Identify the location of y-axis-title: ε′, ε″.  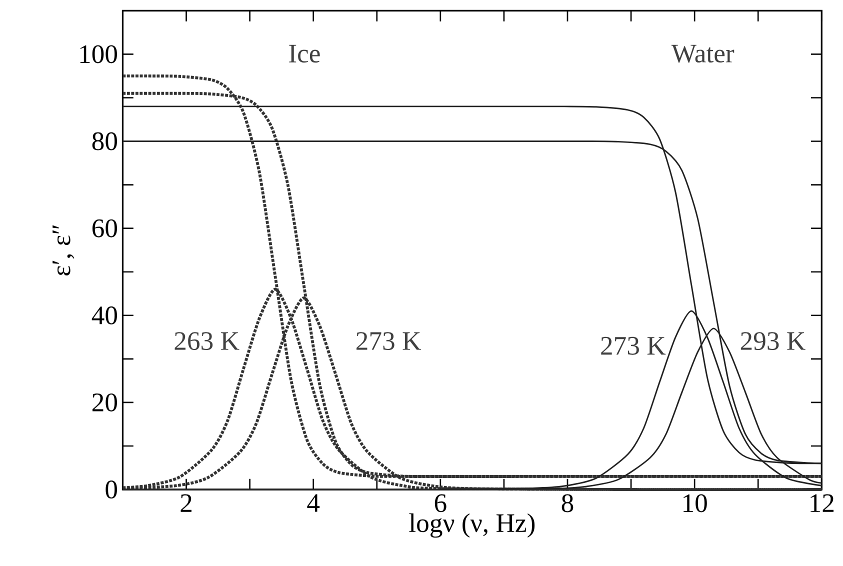
(63, 250).